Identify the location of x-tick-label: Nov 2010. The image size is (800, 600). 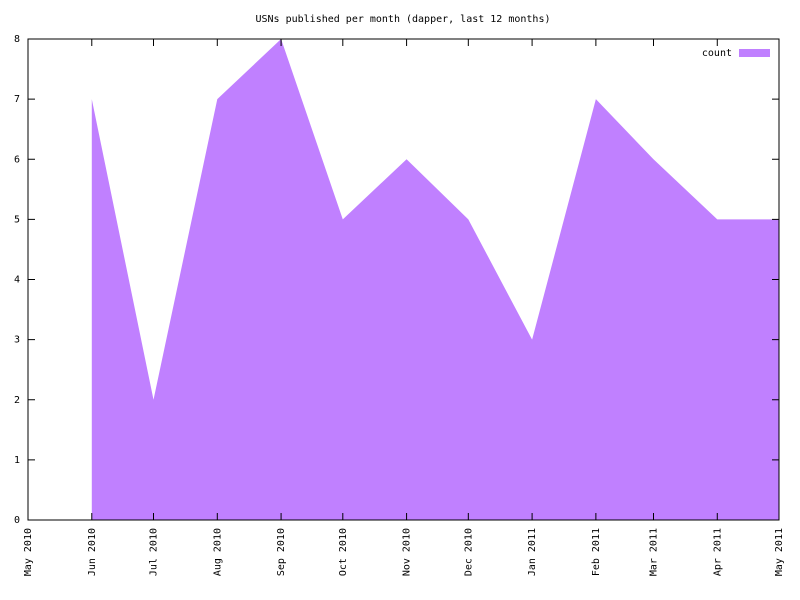
(407, 552).